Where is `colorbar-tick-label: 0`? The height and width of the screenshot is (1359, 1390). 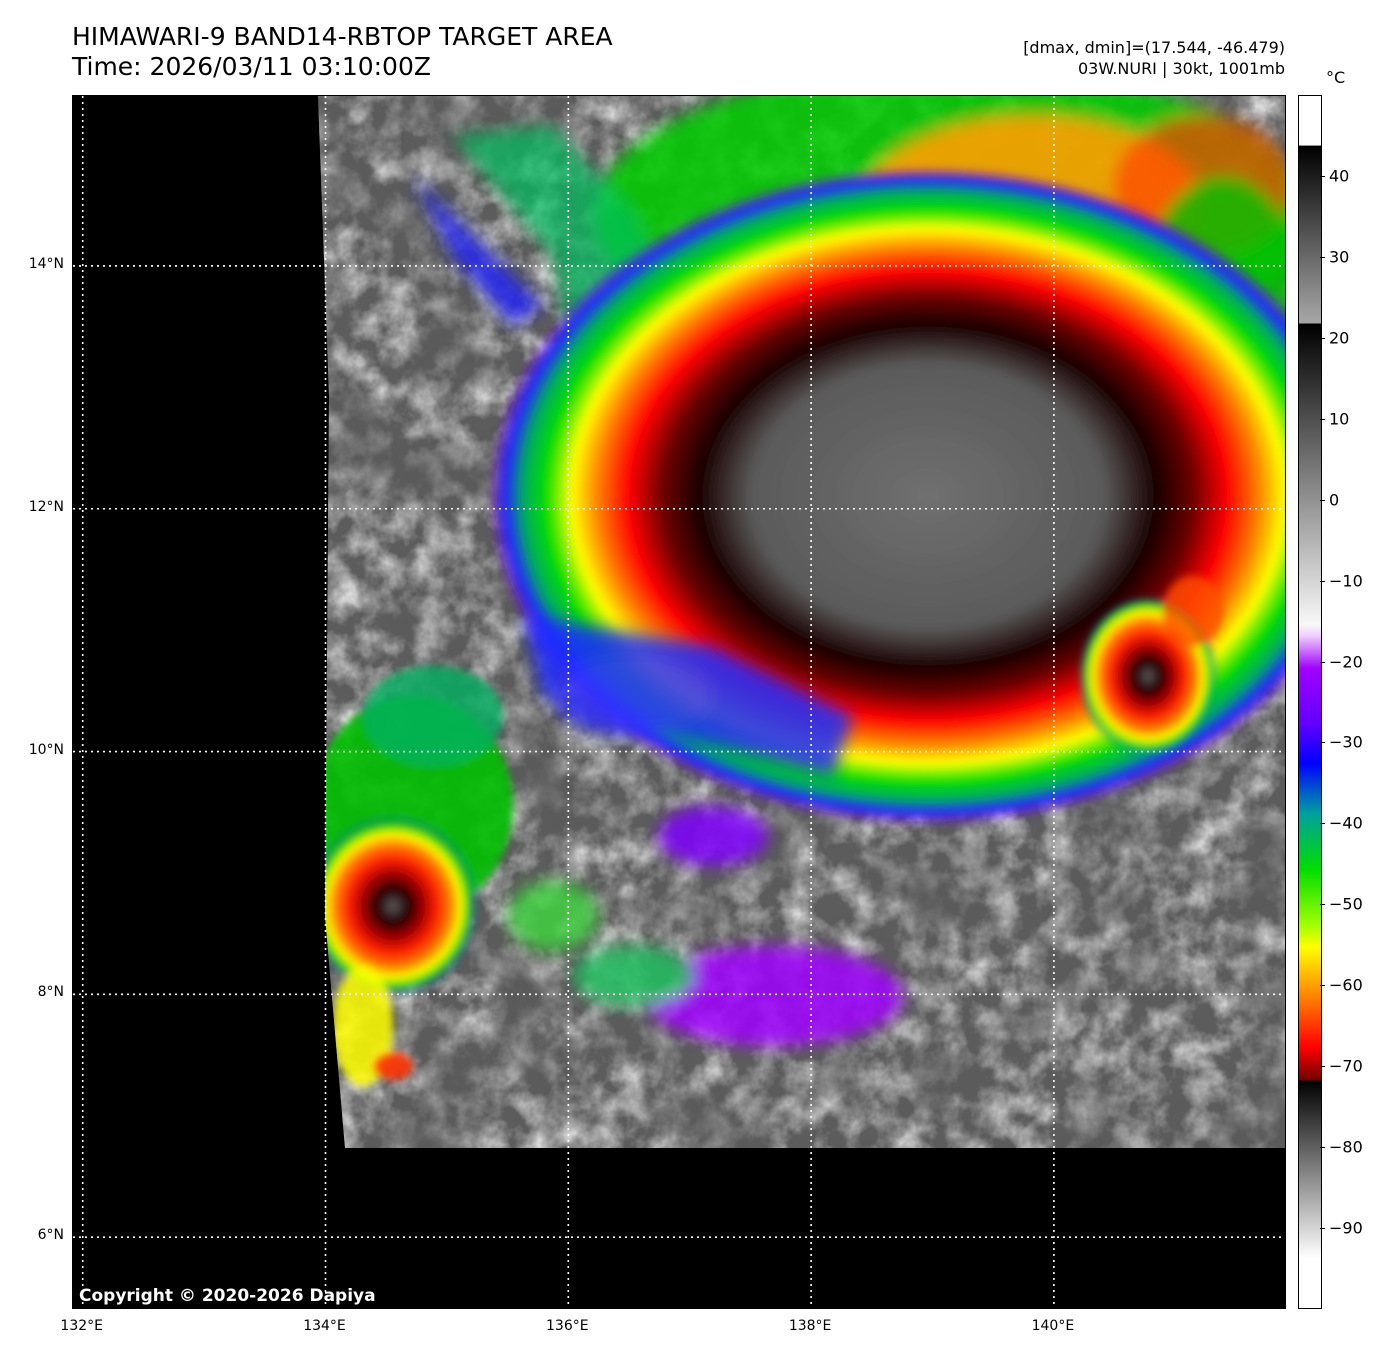 colorbar-tick-label: 0 is located at coordinates (1334, 500).